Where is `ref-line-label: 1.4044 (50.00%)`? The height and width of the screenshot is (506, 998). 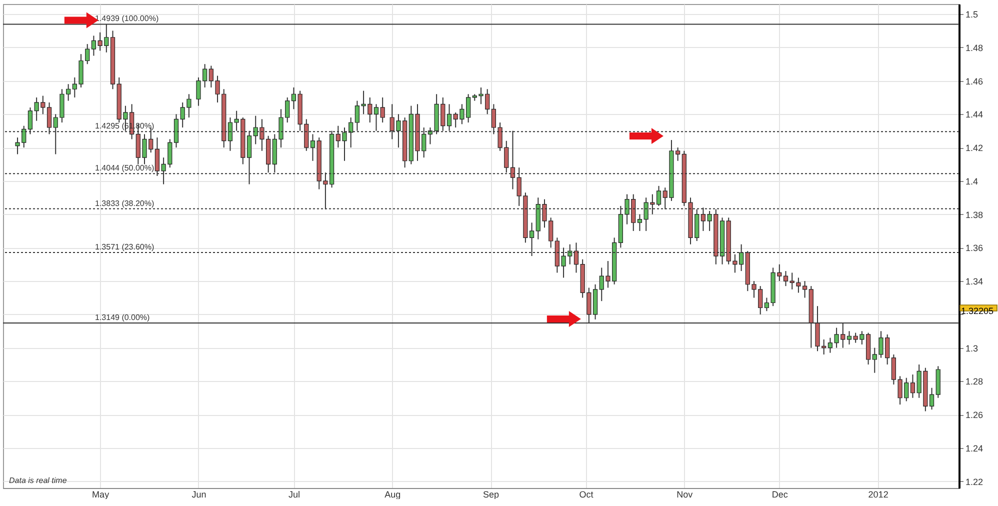
ref-line-label: 1.4044 (50.00%) is located at coordinates (124, 168).